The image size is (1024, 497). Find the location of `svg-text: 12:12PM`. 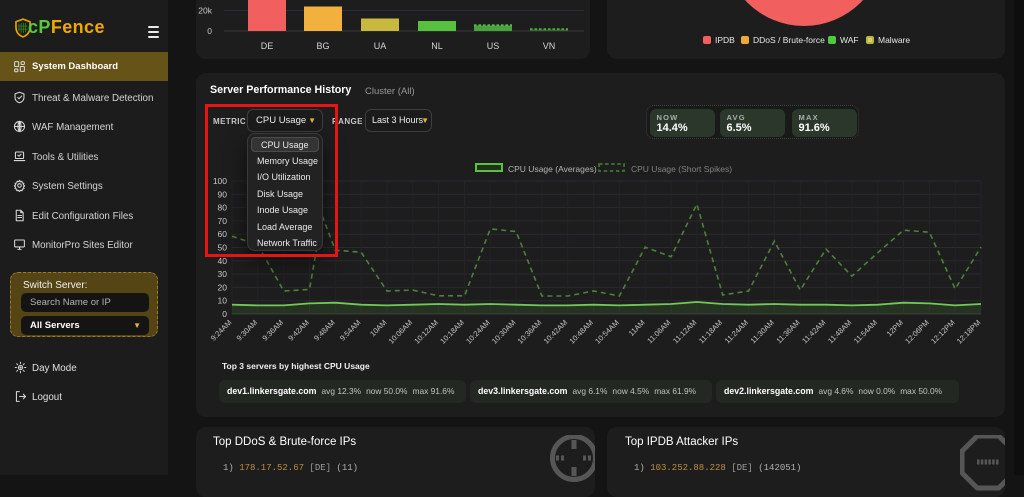

svg-text: 12:12PM is located at coordinates (943, 332).